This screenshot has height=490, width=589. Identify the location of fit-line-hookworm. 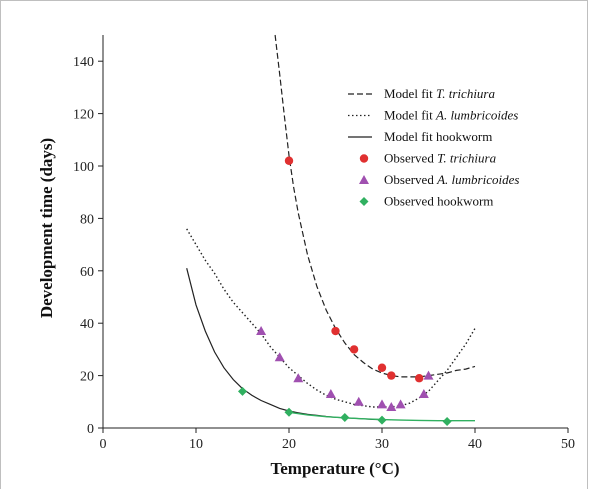
(284, 344).